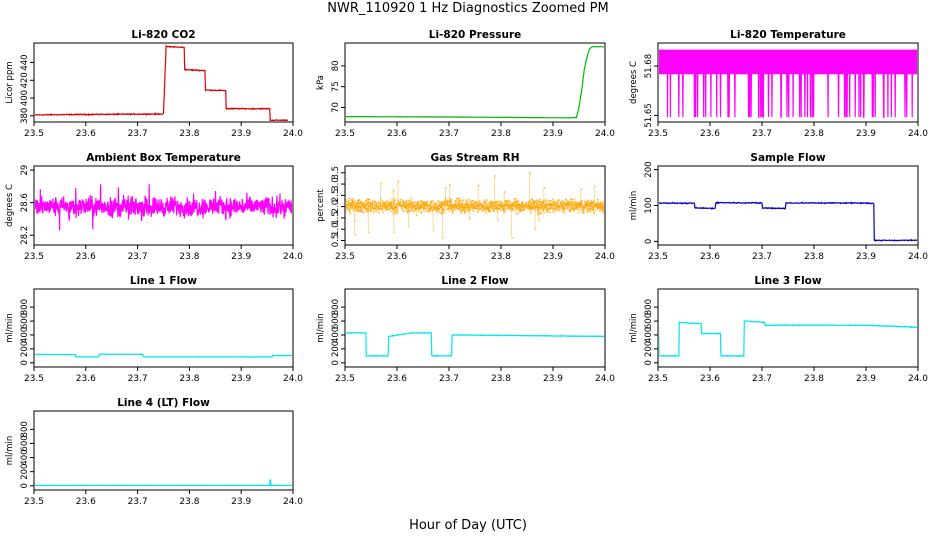 The width and height of the screenshot is (936, 540). What do you see at coordinates (787, 158) in the screenshot?
I see `panel-title: Sample Flow` at bounding box center [787, 158].